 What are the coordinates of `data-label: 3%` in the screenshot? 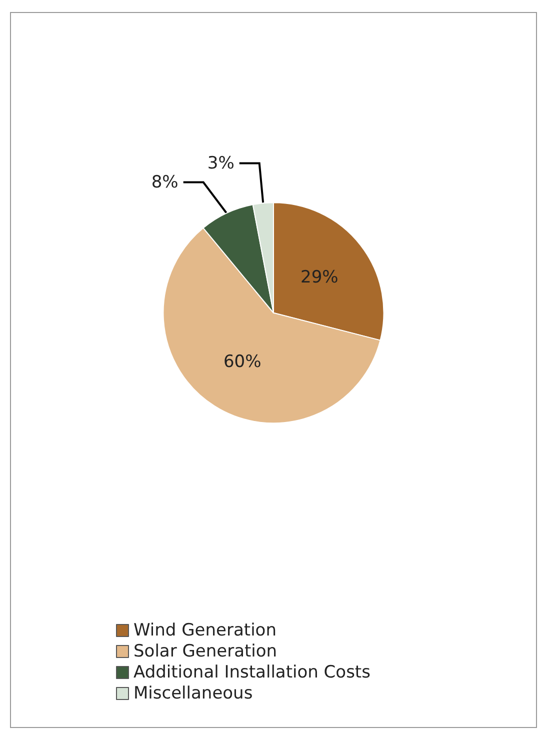 It's located at (220, 163).